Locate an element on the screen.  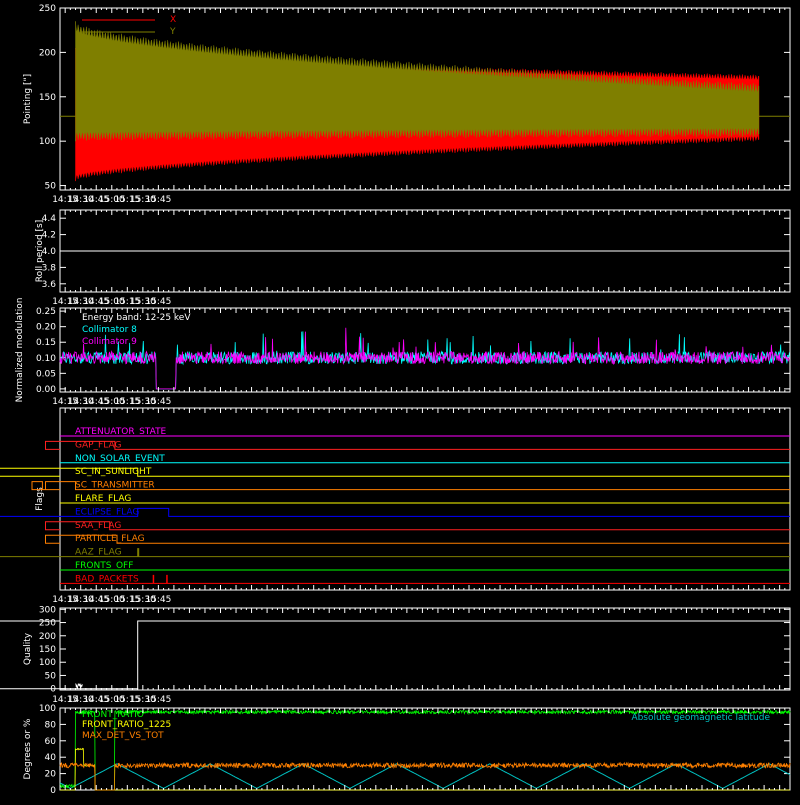
flags-ylabel: Flags is located at coordinates (40, 499).